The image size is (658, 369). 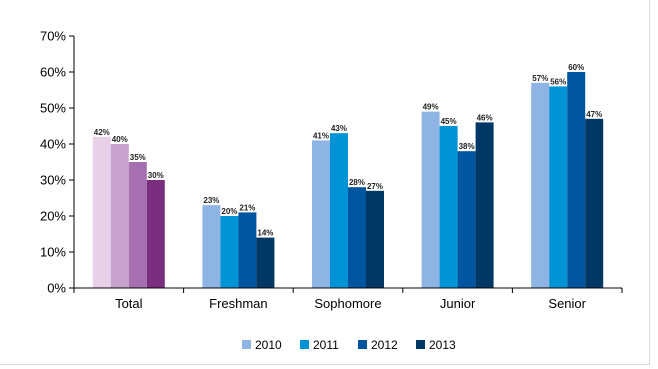 I want to click on bar-freshman-2011, so click(x=229, y=252).